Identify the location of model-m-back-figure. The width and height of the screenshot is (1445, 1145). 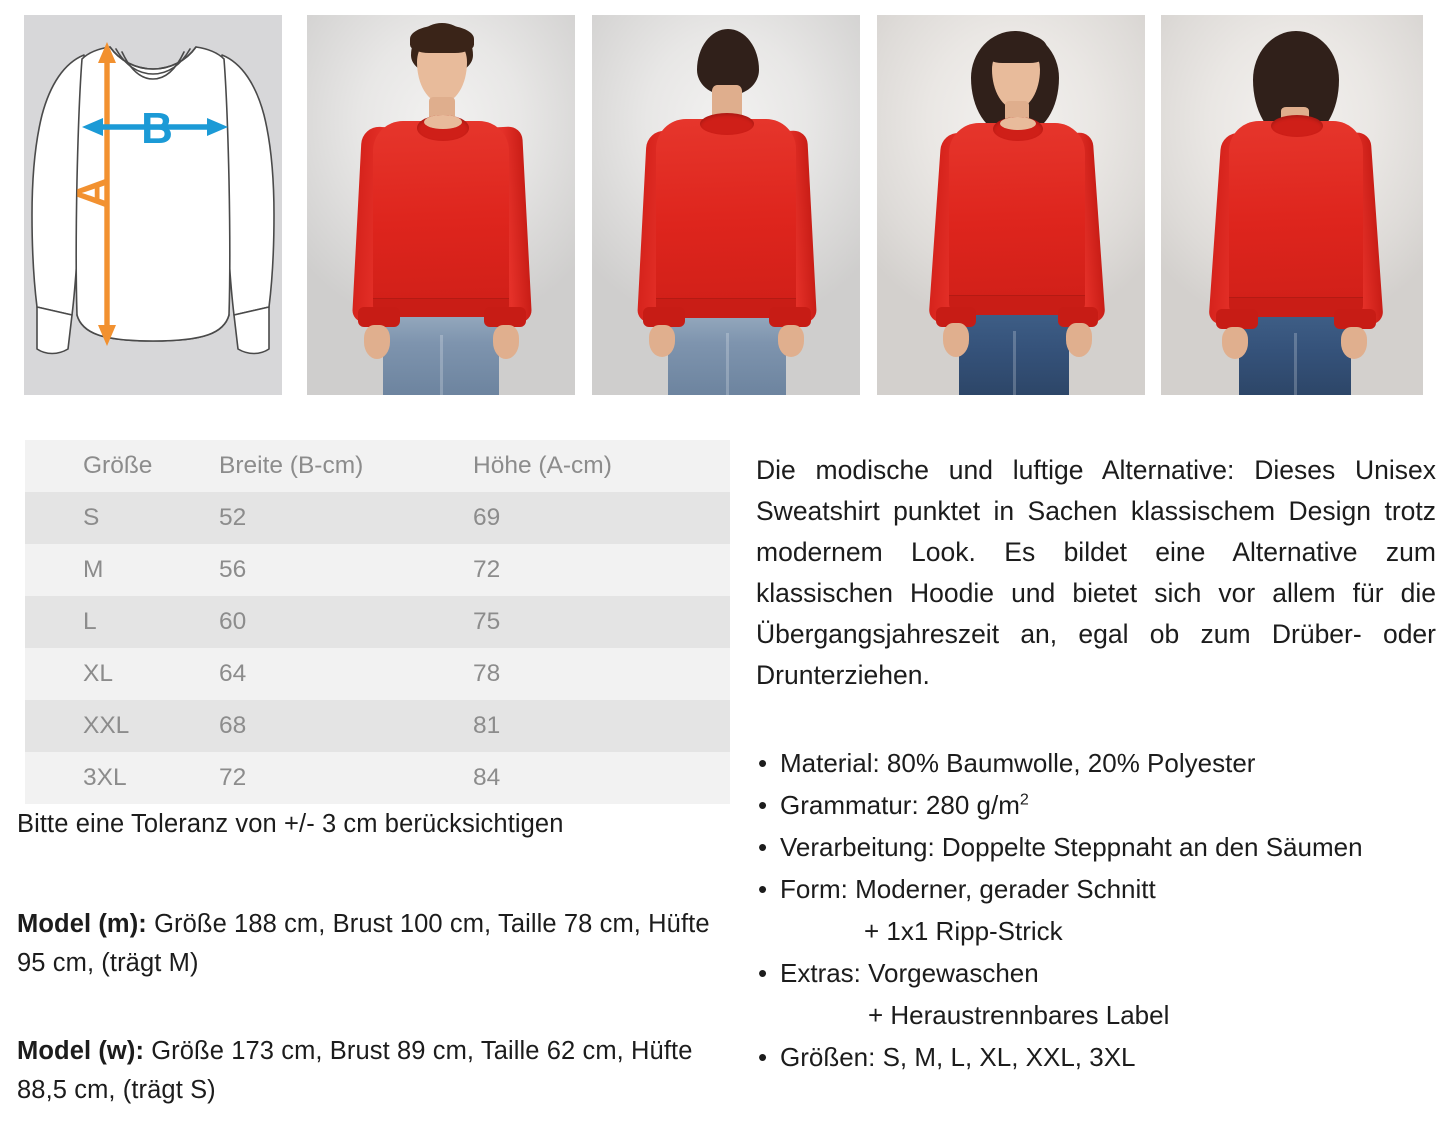
(726, 205).